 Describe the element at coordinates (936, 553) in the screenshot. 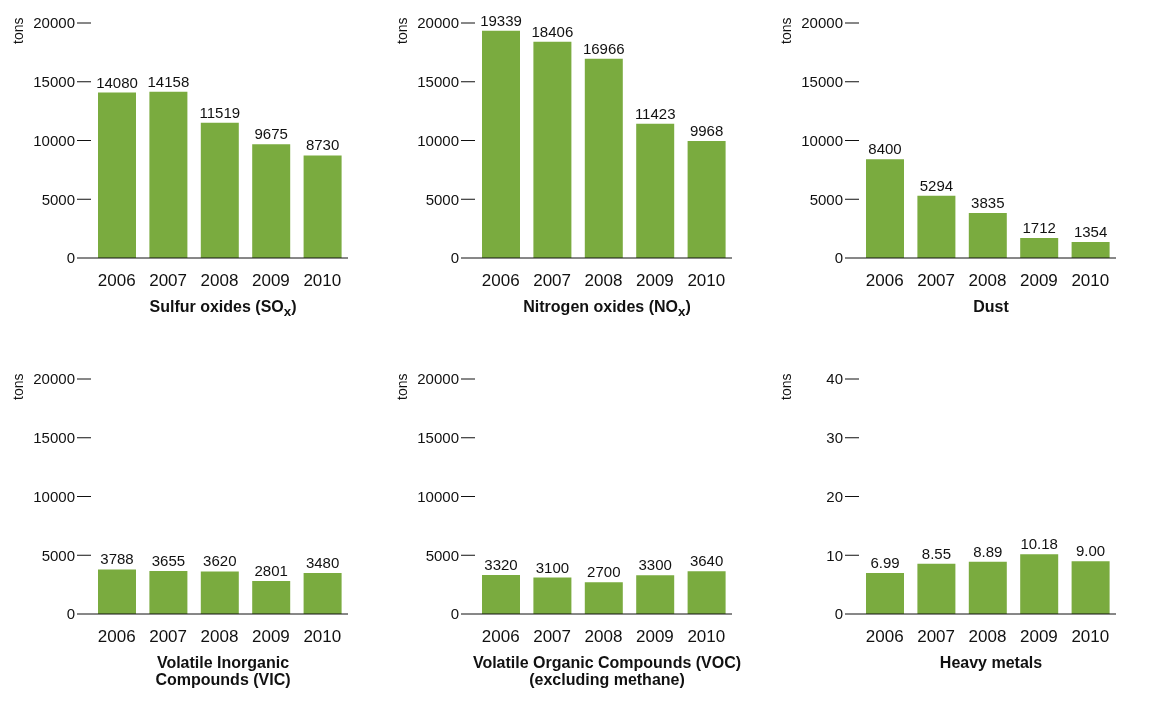

I see `data-label: 8.55` at that location.